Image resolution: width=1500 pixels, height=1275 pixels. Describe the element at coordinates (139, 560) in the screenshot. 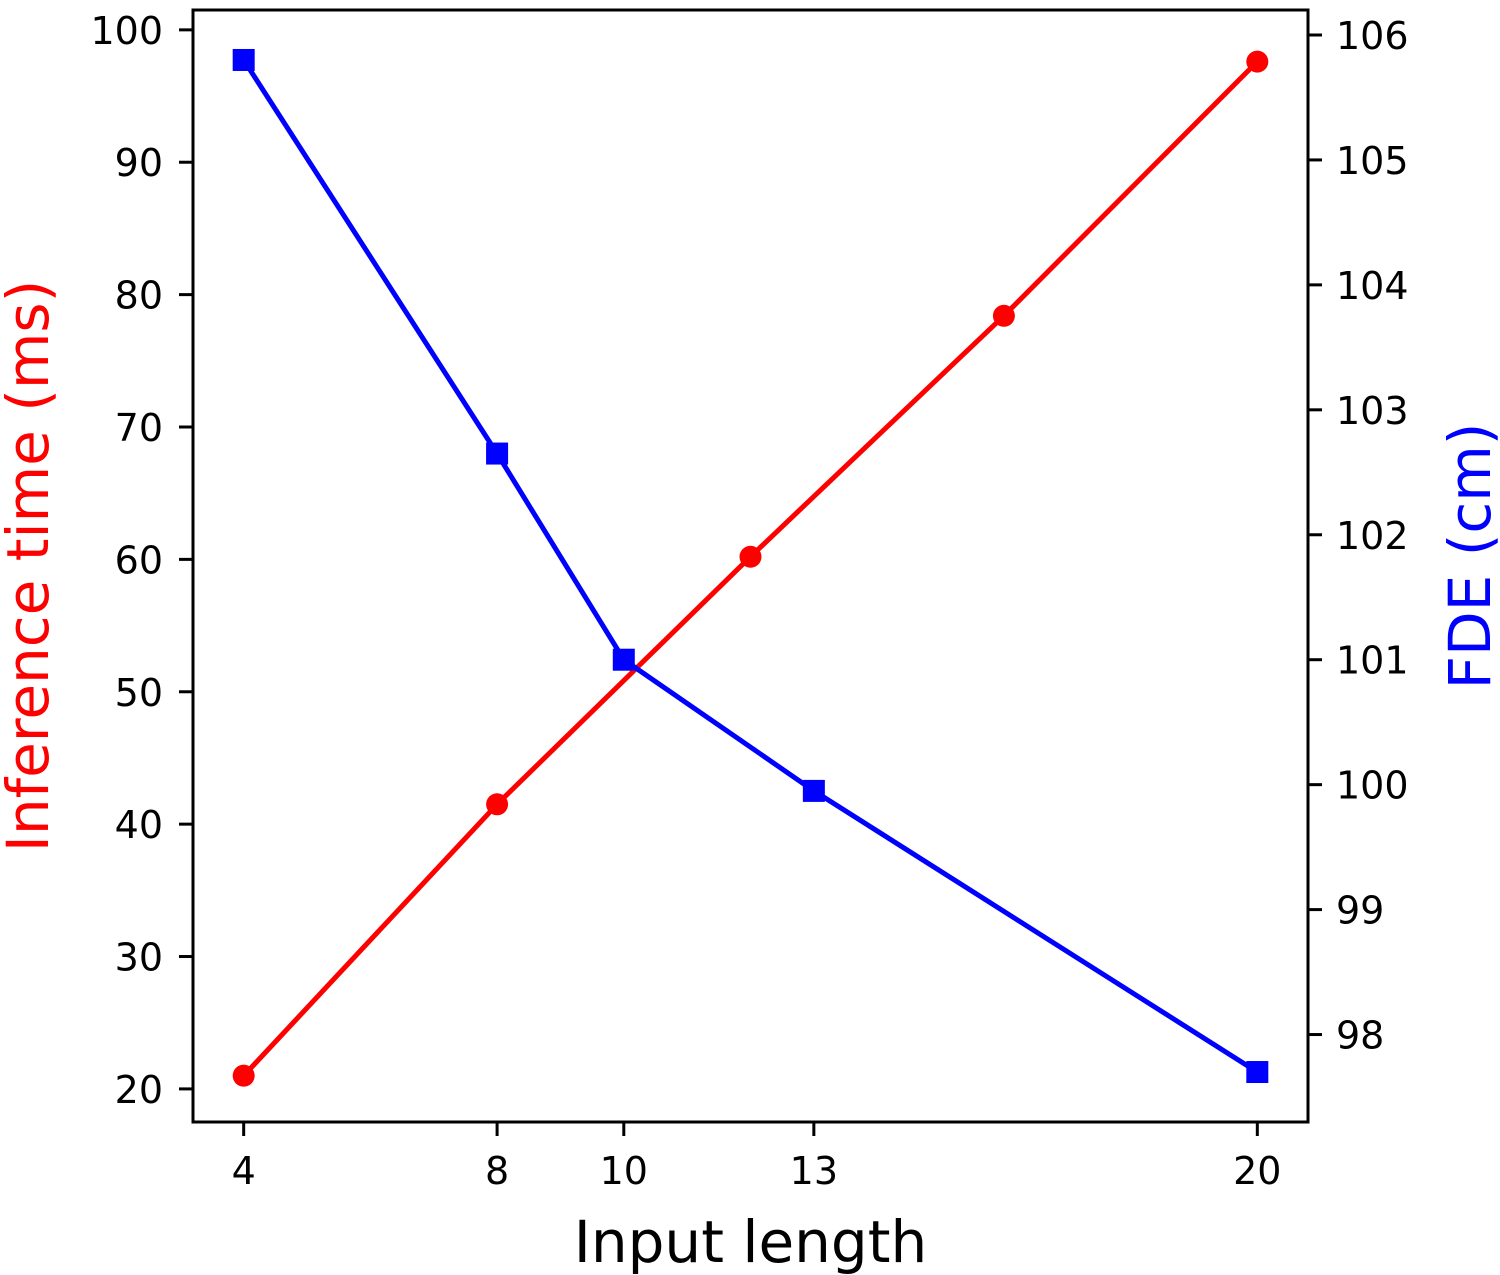

I see `left-y-tick-label: 60` at that location.